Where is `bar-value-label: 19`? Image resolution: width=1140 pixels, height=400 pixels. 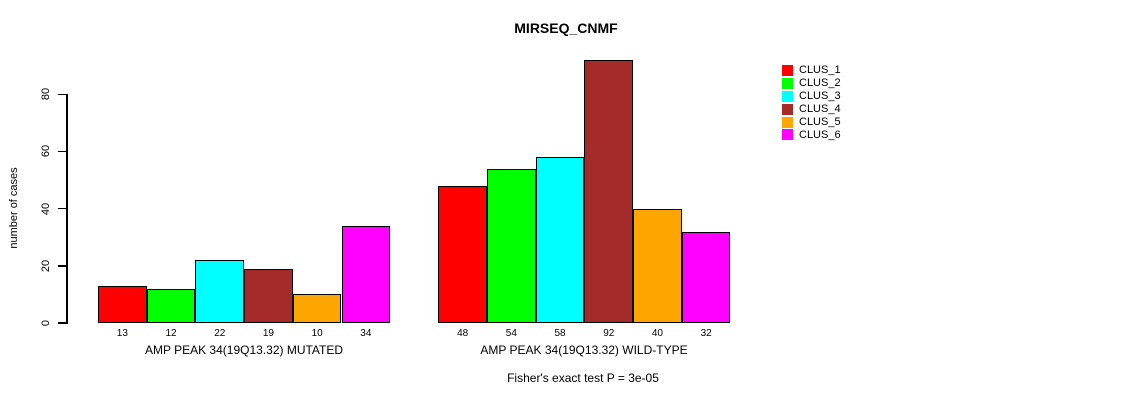
bar-value-label: 19 is located at coordinates (268, 333).